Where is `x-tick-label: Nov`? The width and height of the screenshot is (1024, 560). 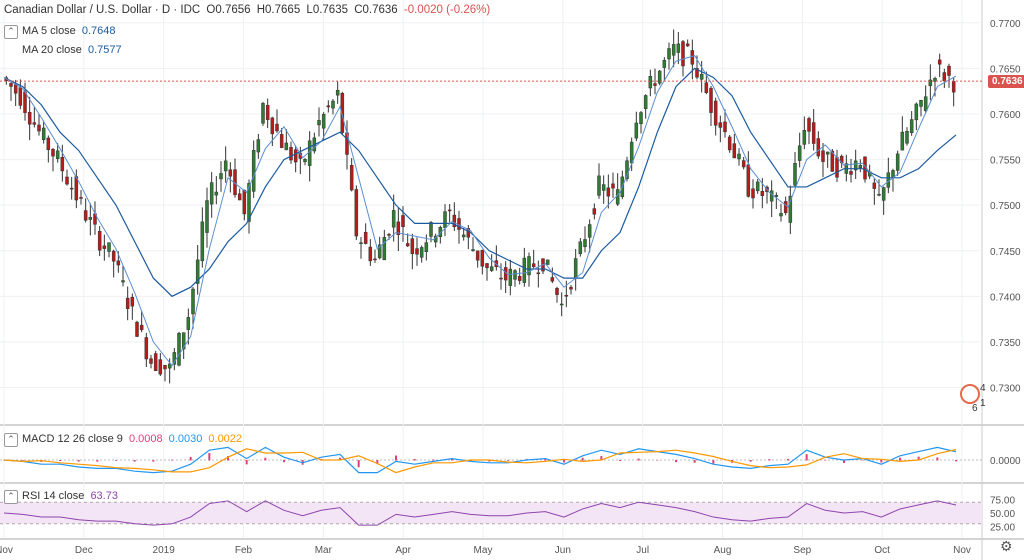 x-tick-label: Nov is located at coordinates (962, 550).